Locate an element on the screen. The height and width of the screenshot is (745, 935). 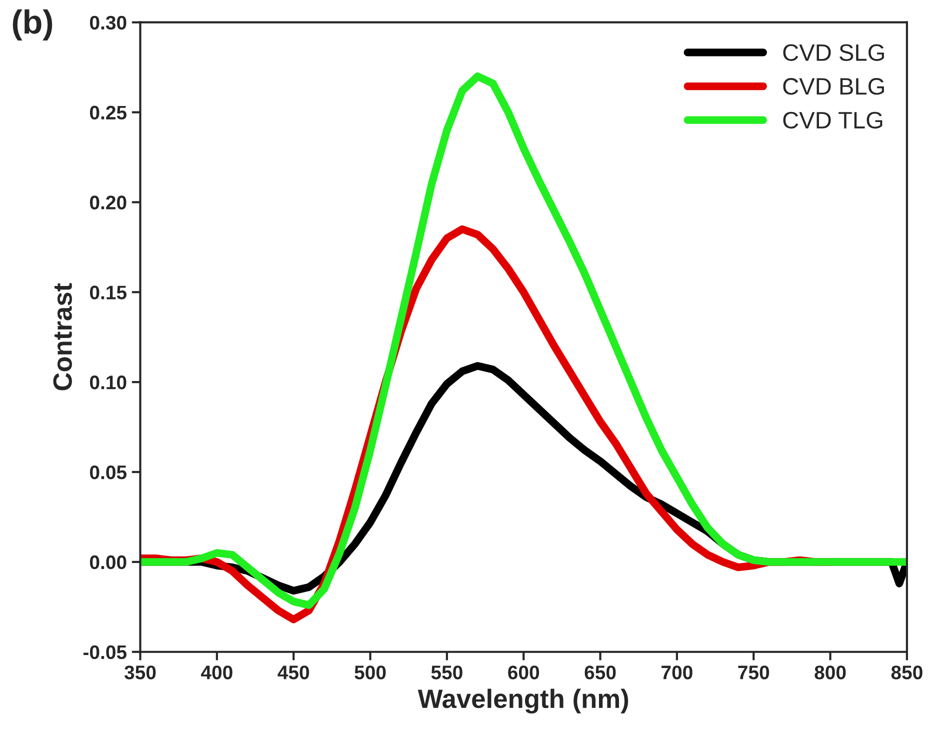
y-tick-label: 0.00 is located at coordinates (108, 562).